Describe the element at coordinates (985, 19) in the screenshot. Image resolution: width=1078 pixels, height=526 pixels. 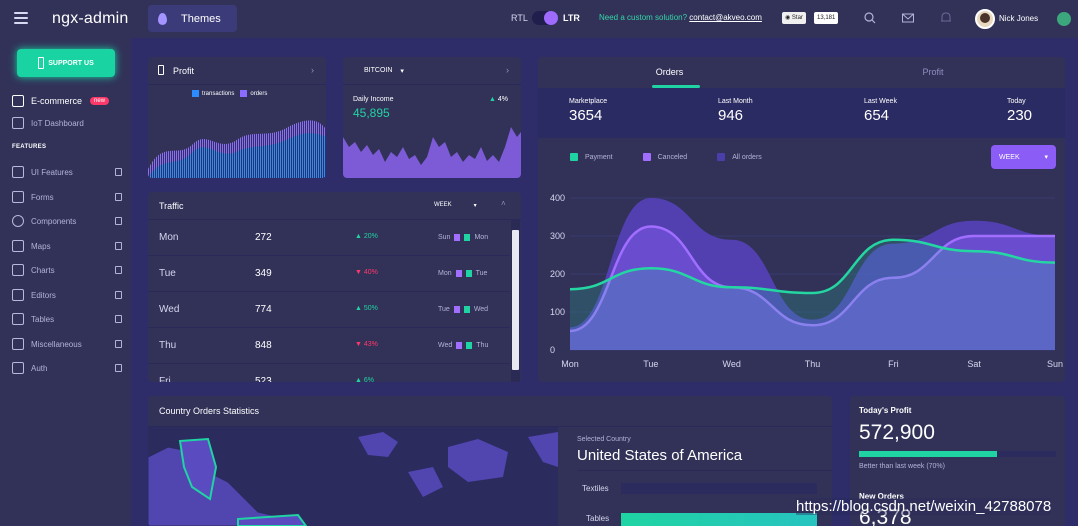
I see `avatar` at that location.